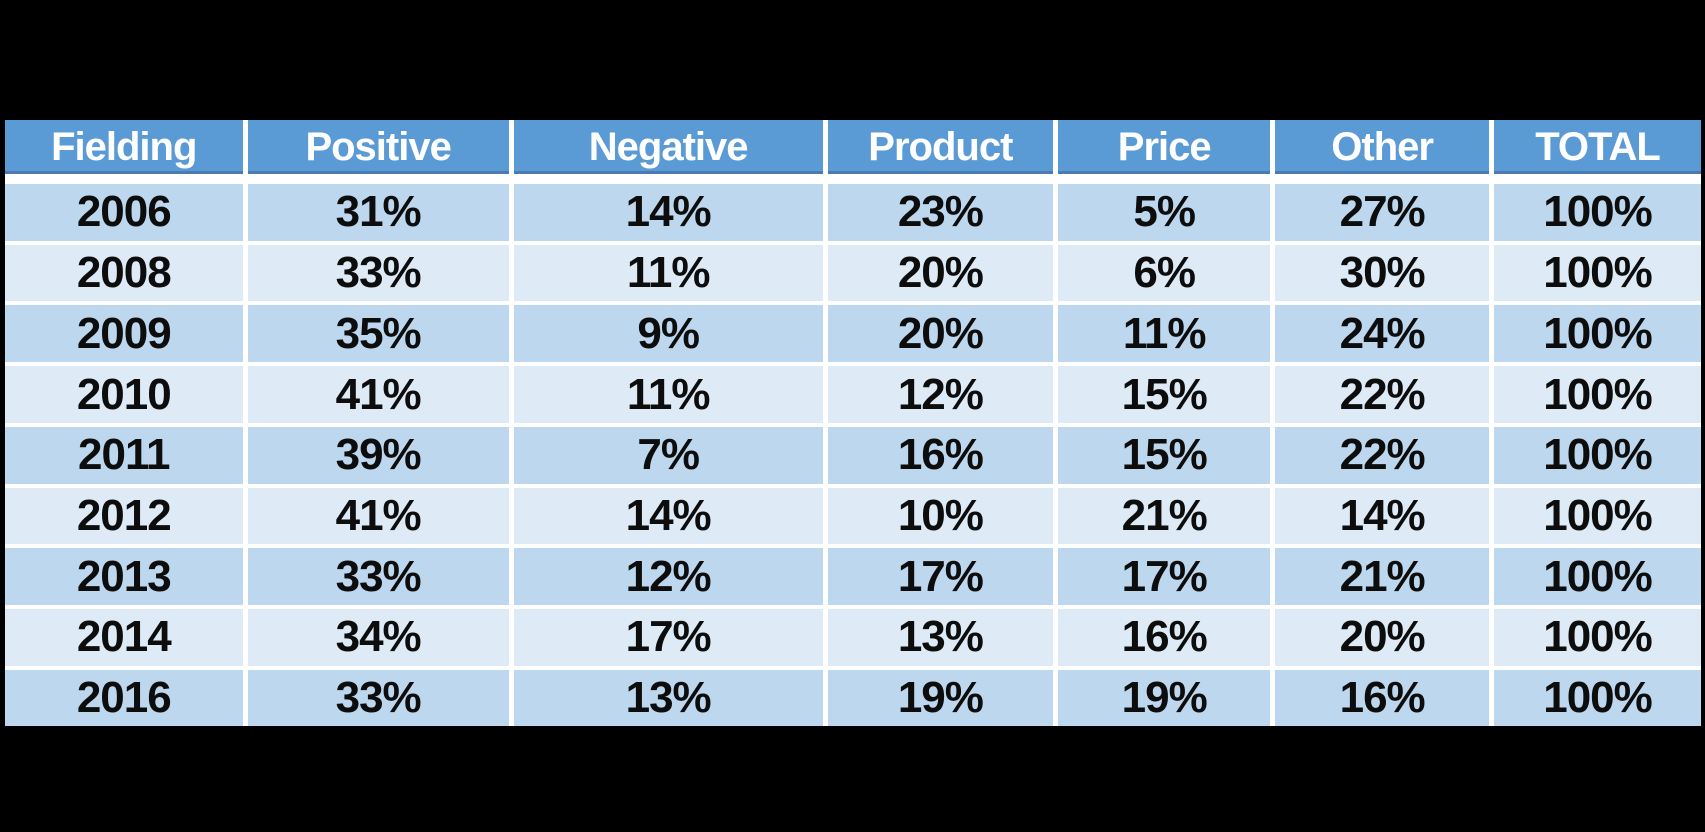 The width and height of the screenshot is (1705, 832). I want to click on table-row: 2012 41% 14% 10% 21% 14% 100%, so click(853, 518).